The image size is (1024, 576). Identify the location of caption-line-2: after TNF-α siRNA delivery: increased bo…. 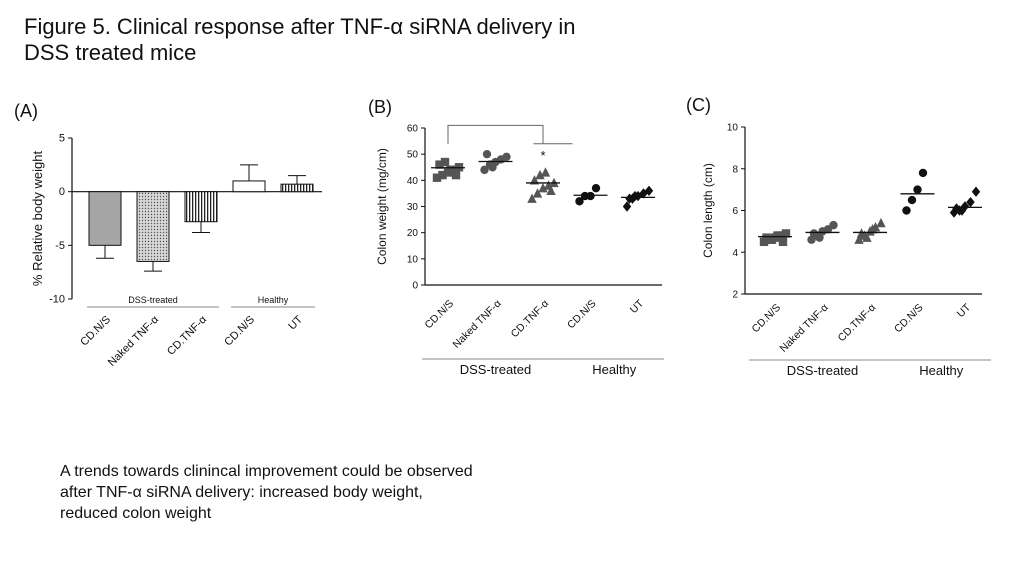
(241, 492).